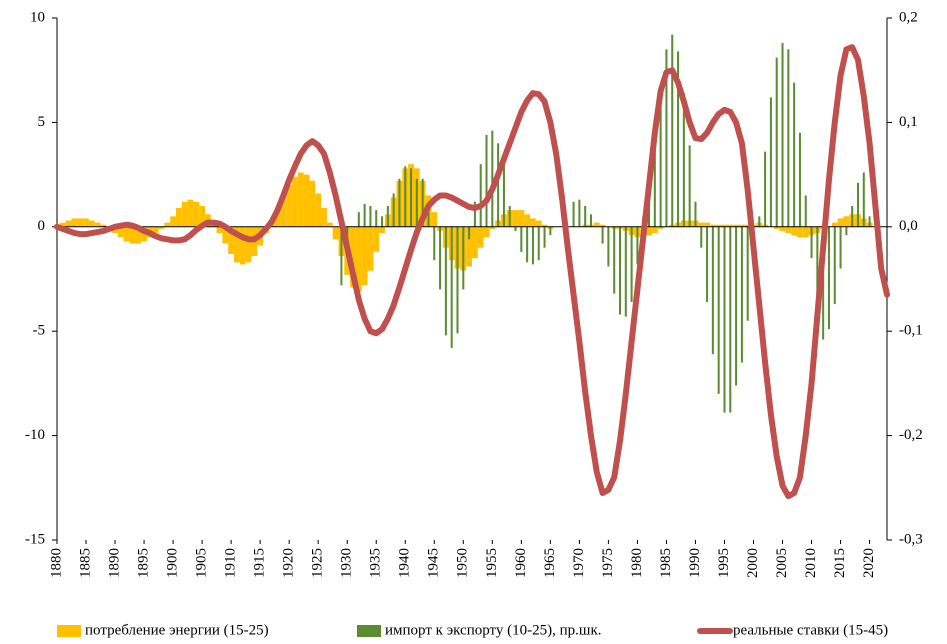 Image resolution: width=947 pixels, height=644 pixels. I want to click on x-tick-label: 1930, so click(347, 563).